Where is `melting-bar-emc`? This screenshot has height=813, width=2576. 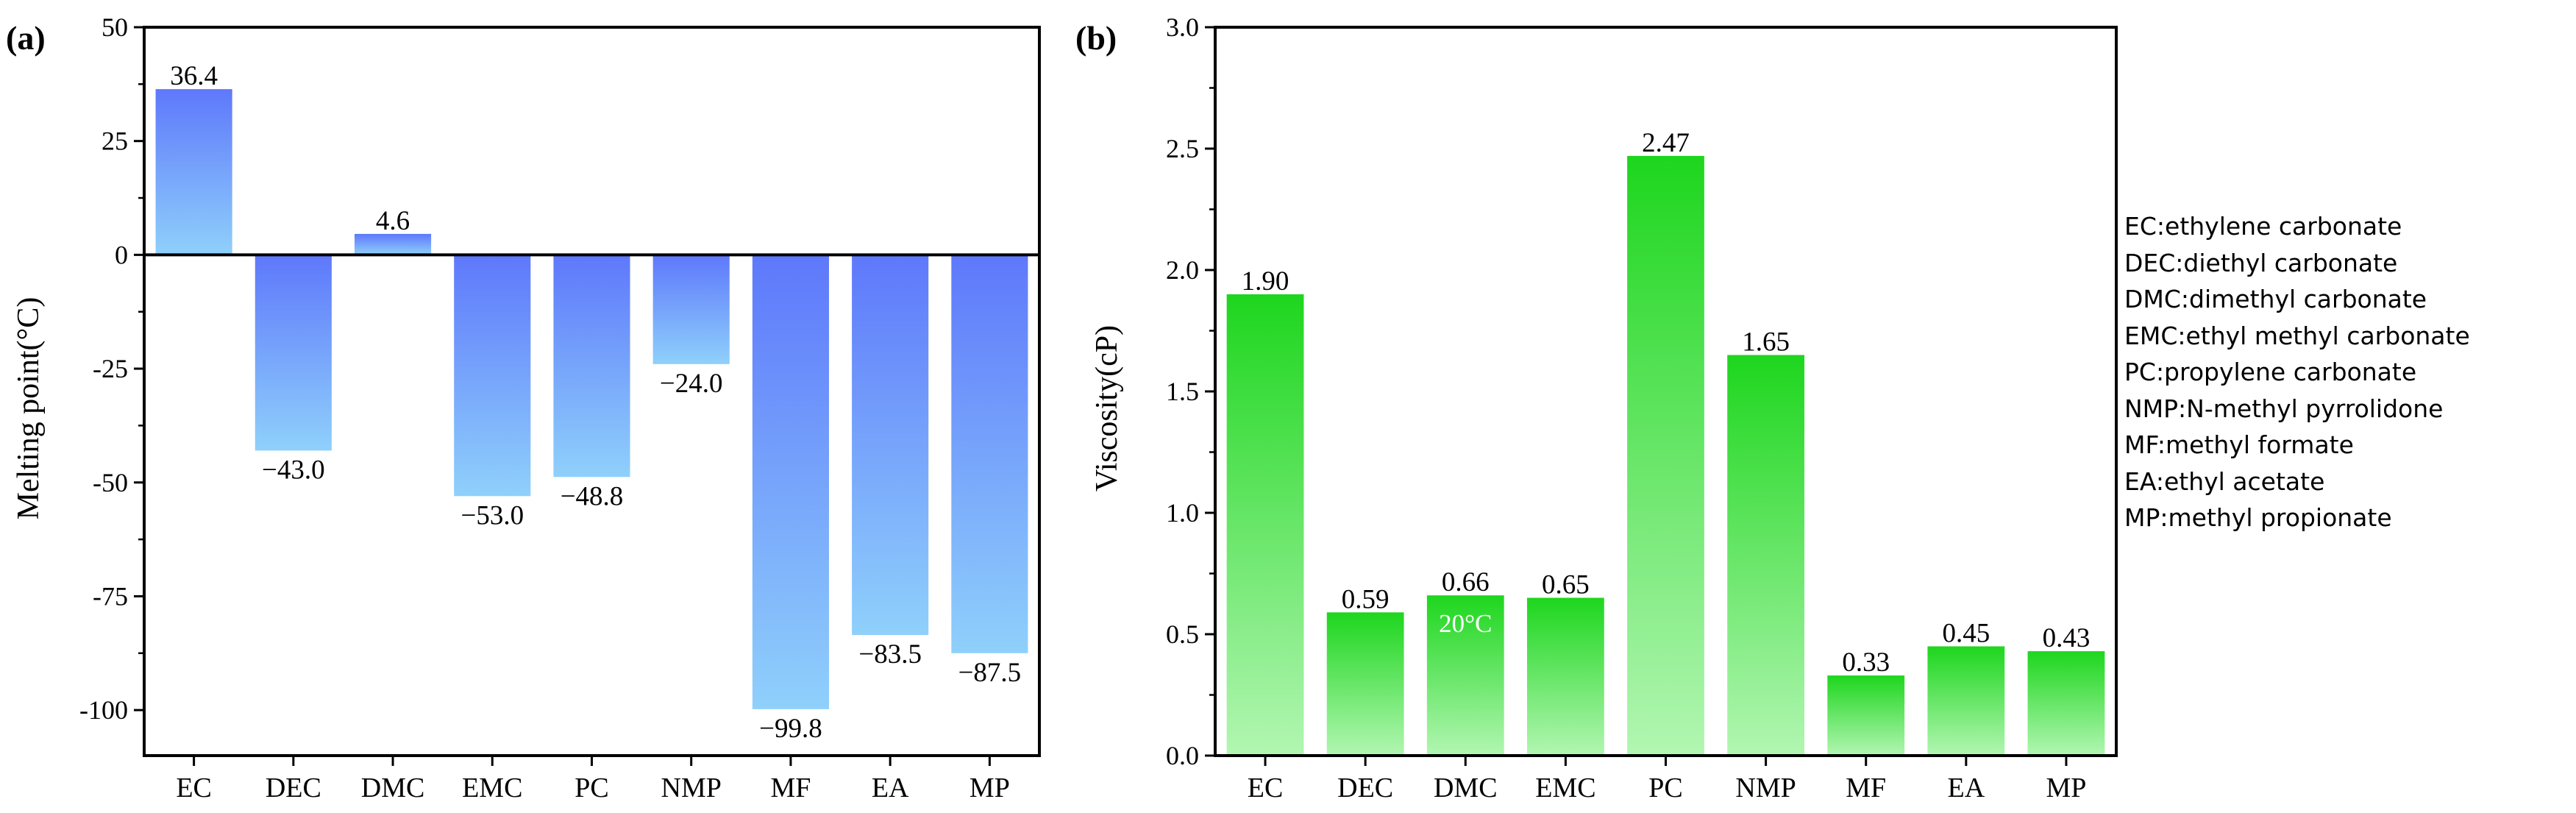 melting-bar-emc is located at coordinates (492, 376).